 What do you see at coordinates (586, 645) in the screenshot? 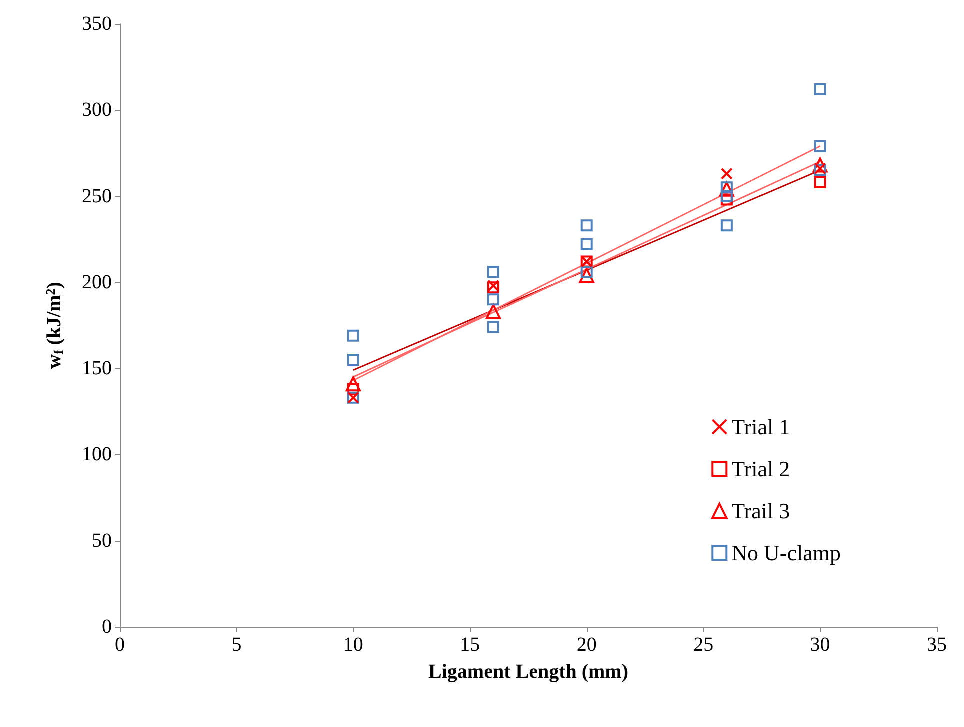
I see `x-tick-label: 20` at bounding box center [586, 645].